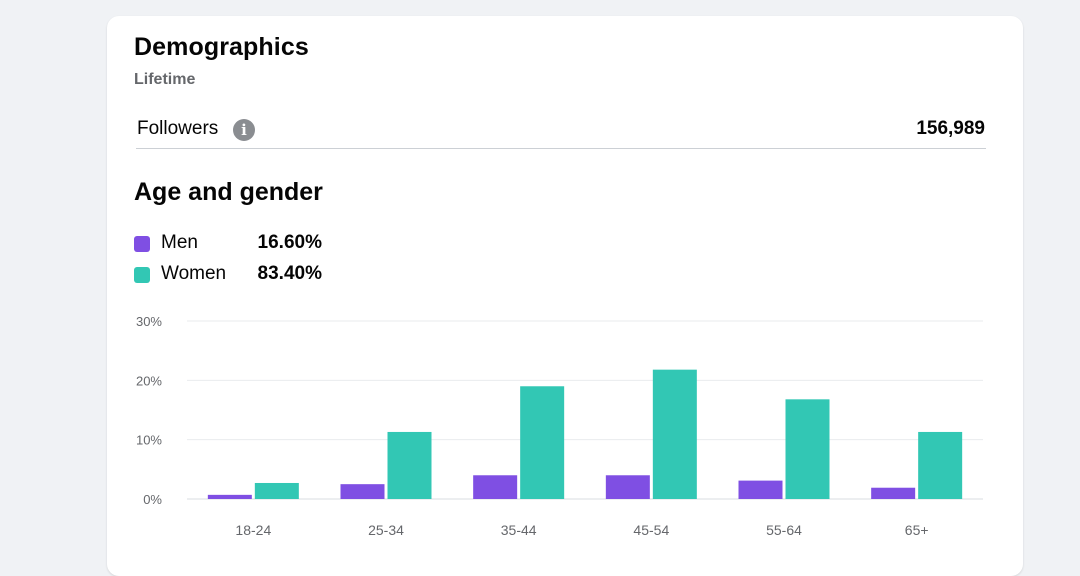  I want to click on info-icon: i, so click(244, 130).